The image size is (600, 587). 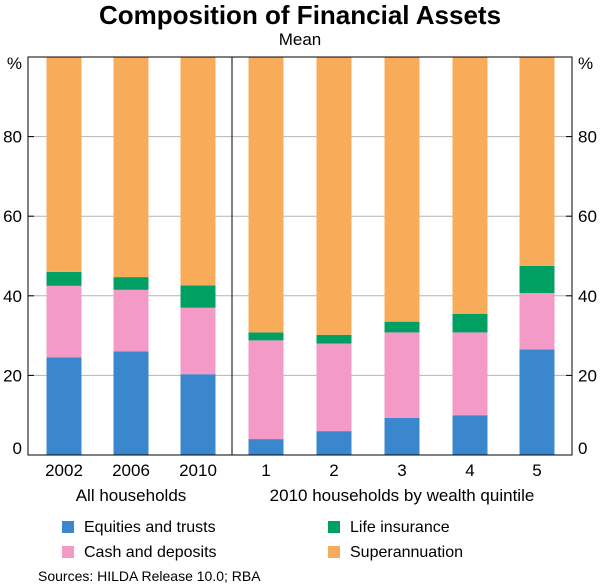 I want to click on y-tick-label-left: 40, so click(x=12, y=296).